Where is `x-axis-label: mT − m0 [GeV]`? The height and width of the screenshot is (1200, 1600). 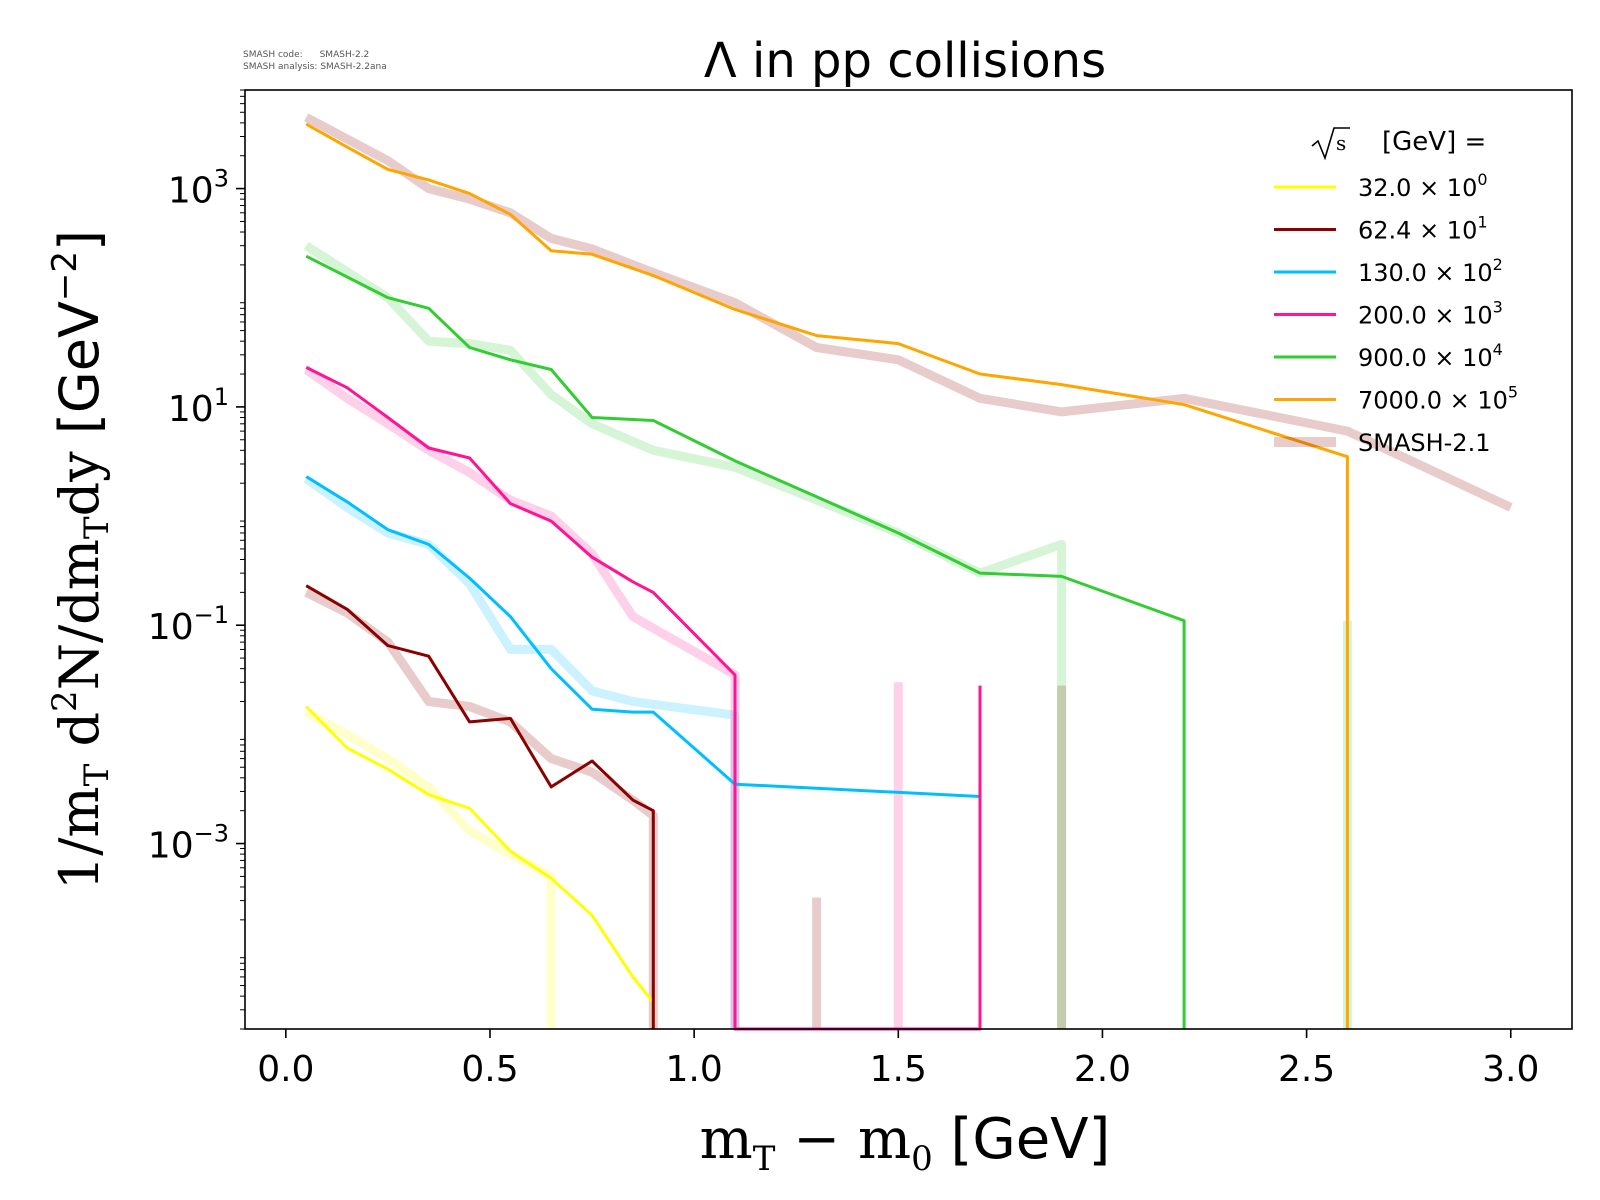 x-axis-label: mT − m0 [GeV] is located at coordinates (905, 1143).